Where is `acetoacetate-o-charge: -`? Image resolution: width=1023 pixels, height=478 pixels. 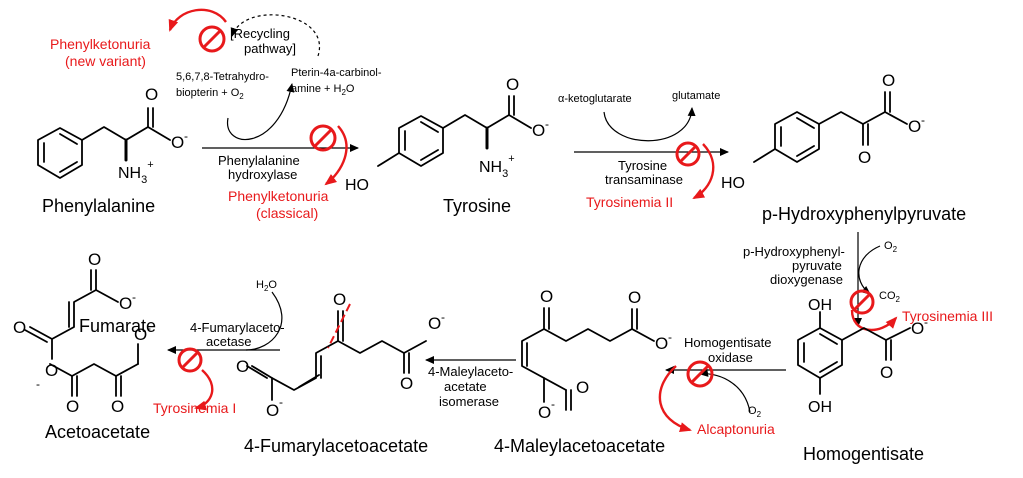
acetoacetate-o-charge: - is located at coordinates (149, 328).